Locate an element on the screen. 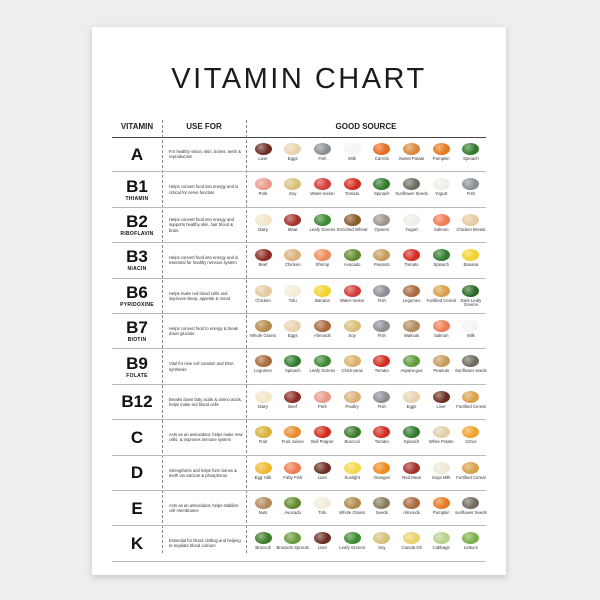 The image size is (600, 600). food-item: Fortified Cereal is located at coordinates (471, 402).